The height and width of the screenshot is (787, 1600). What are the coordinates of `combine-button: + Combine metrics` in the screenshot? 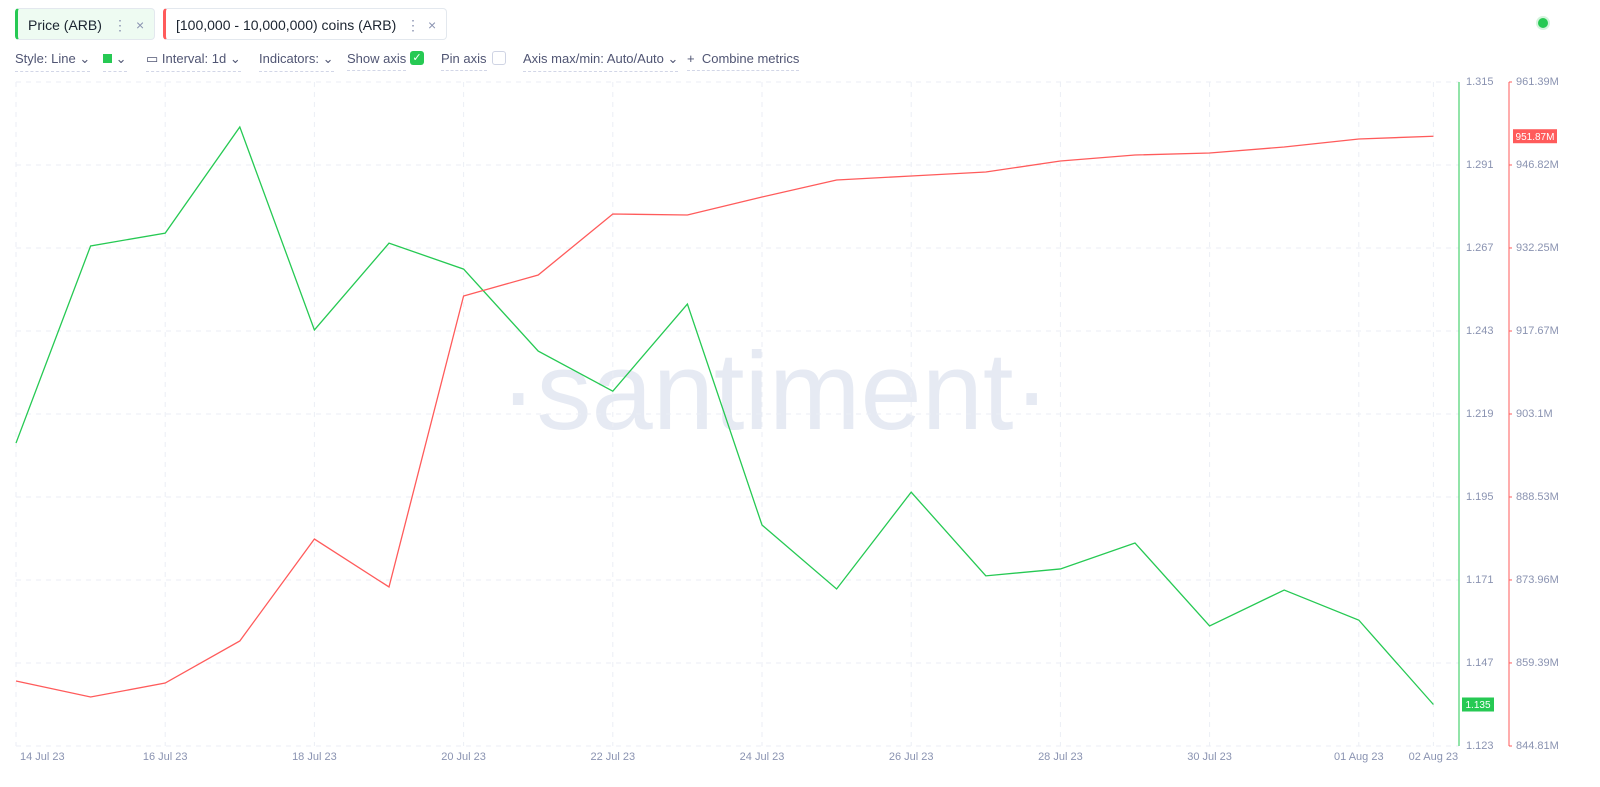 It's located at (743, 61).